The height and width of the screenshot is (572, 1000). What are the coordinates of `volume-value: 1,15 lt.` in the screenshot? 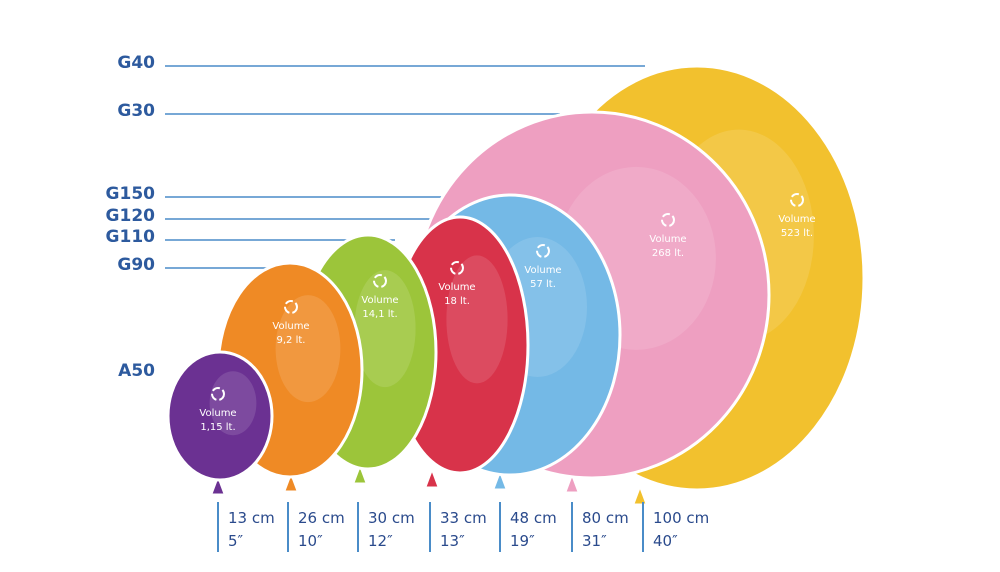 It's located at (217, 427).